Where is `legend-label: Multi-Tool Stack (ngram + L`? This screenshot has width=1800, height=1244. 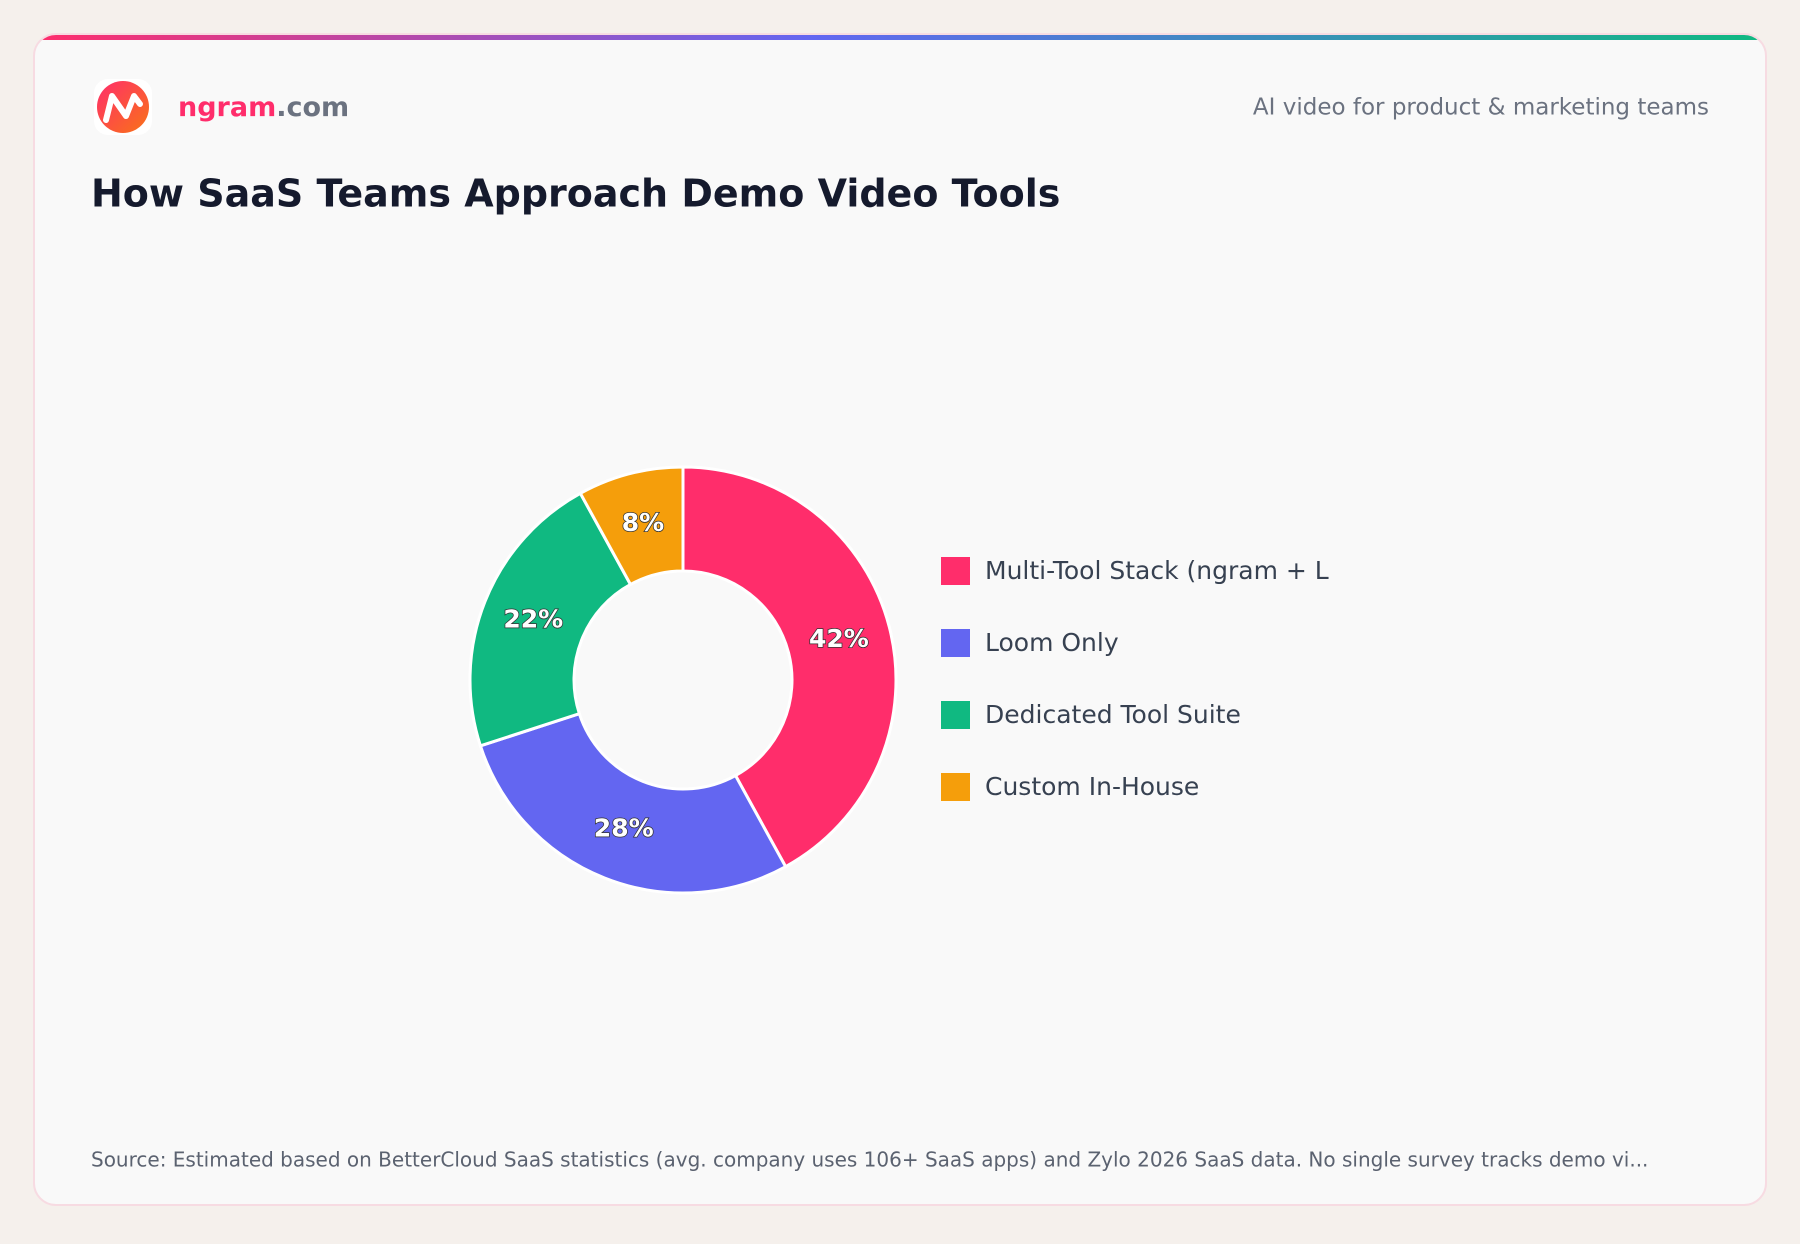 legend-label: Multi-Tool Stack (ngram + L is located at coordinates (1157, 570).